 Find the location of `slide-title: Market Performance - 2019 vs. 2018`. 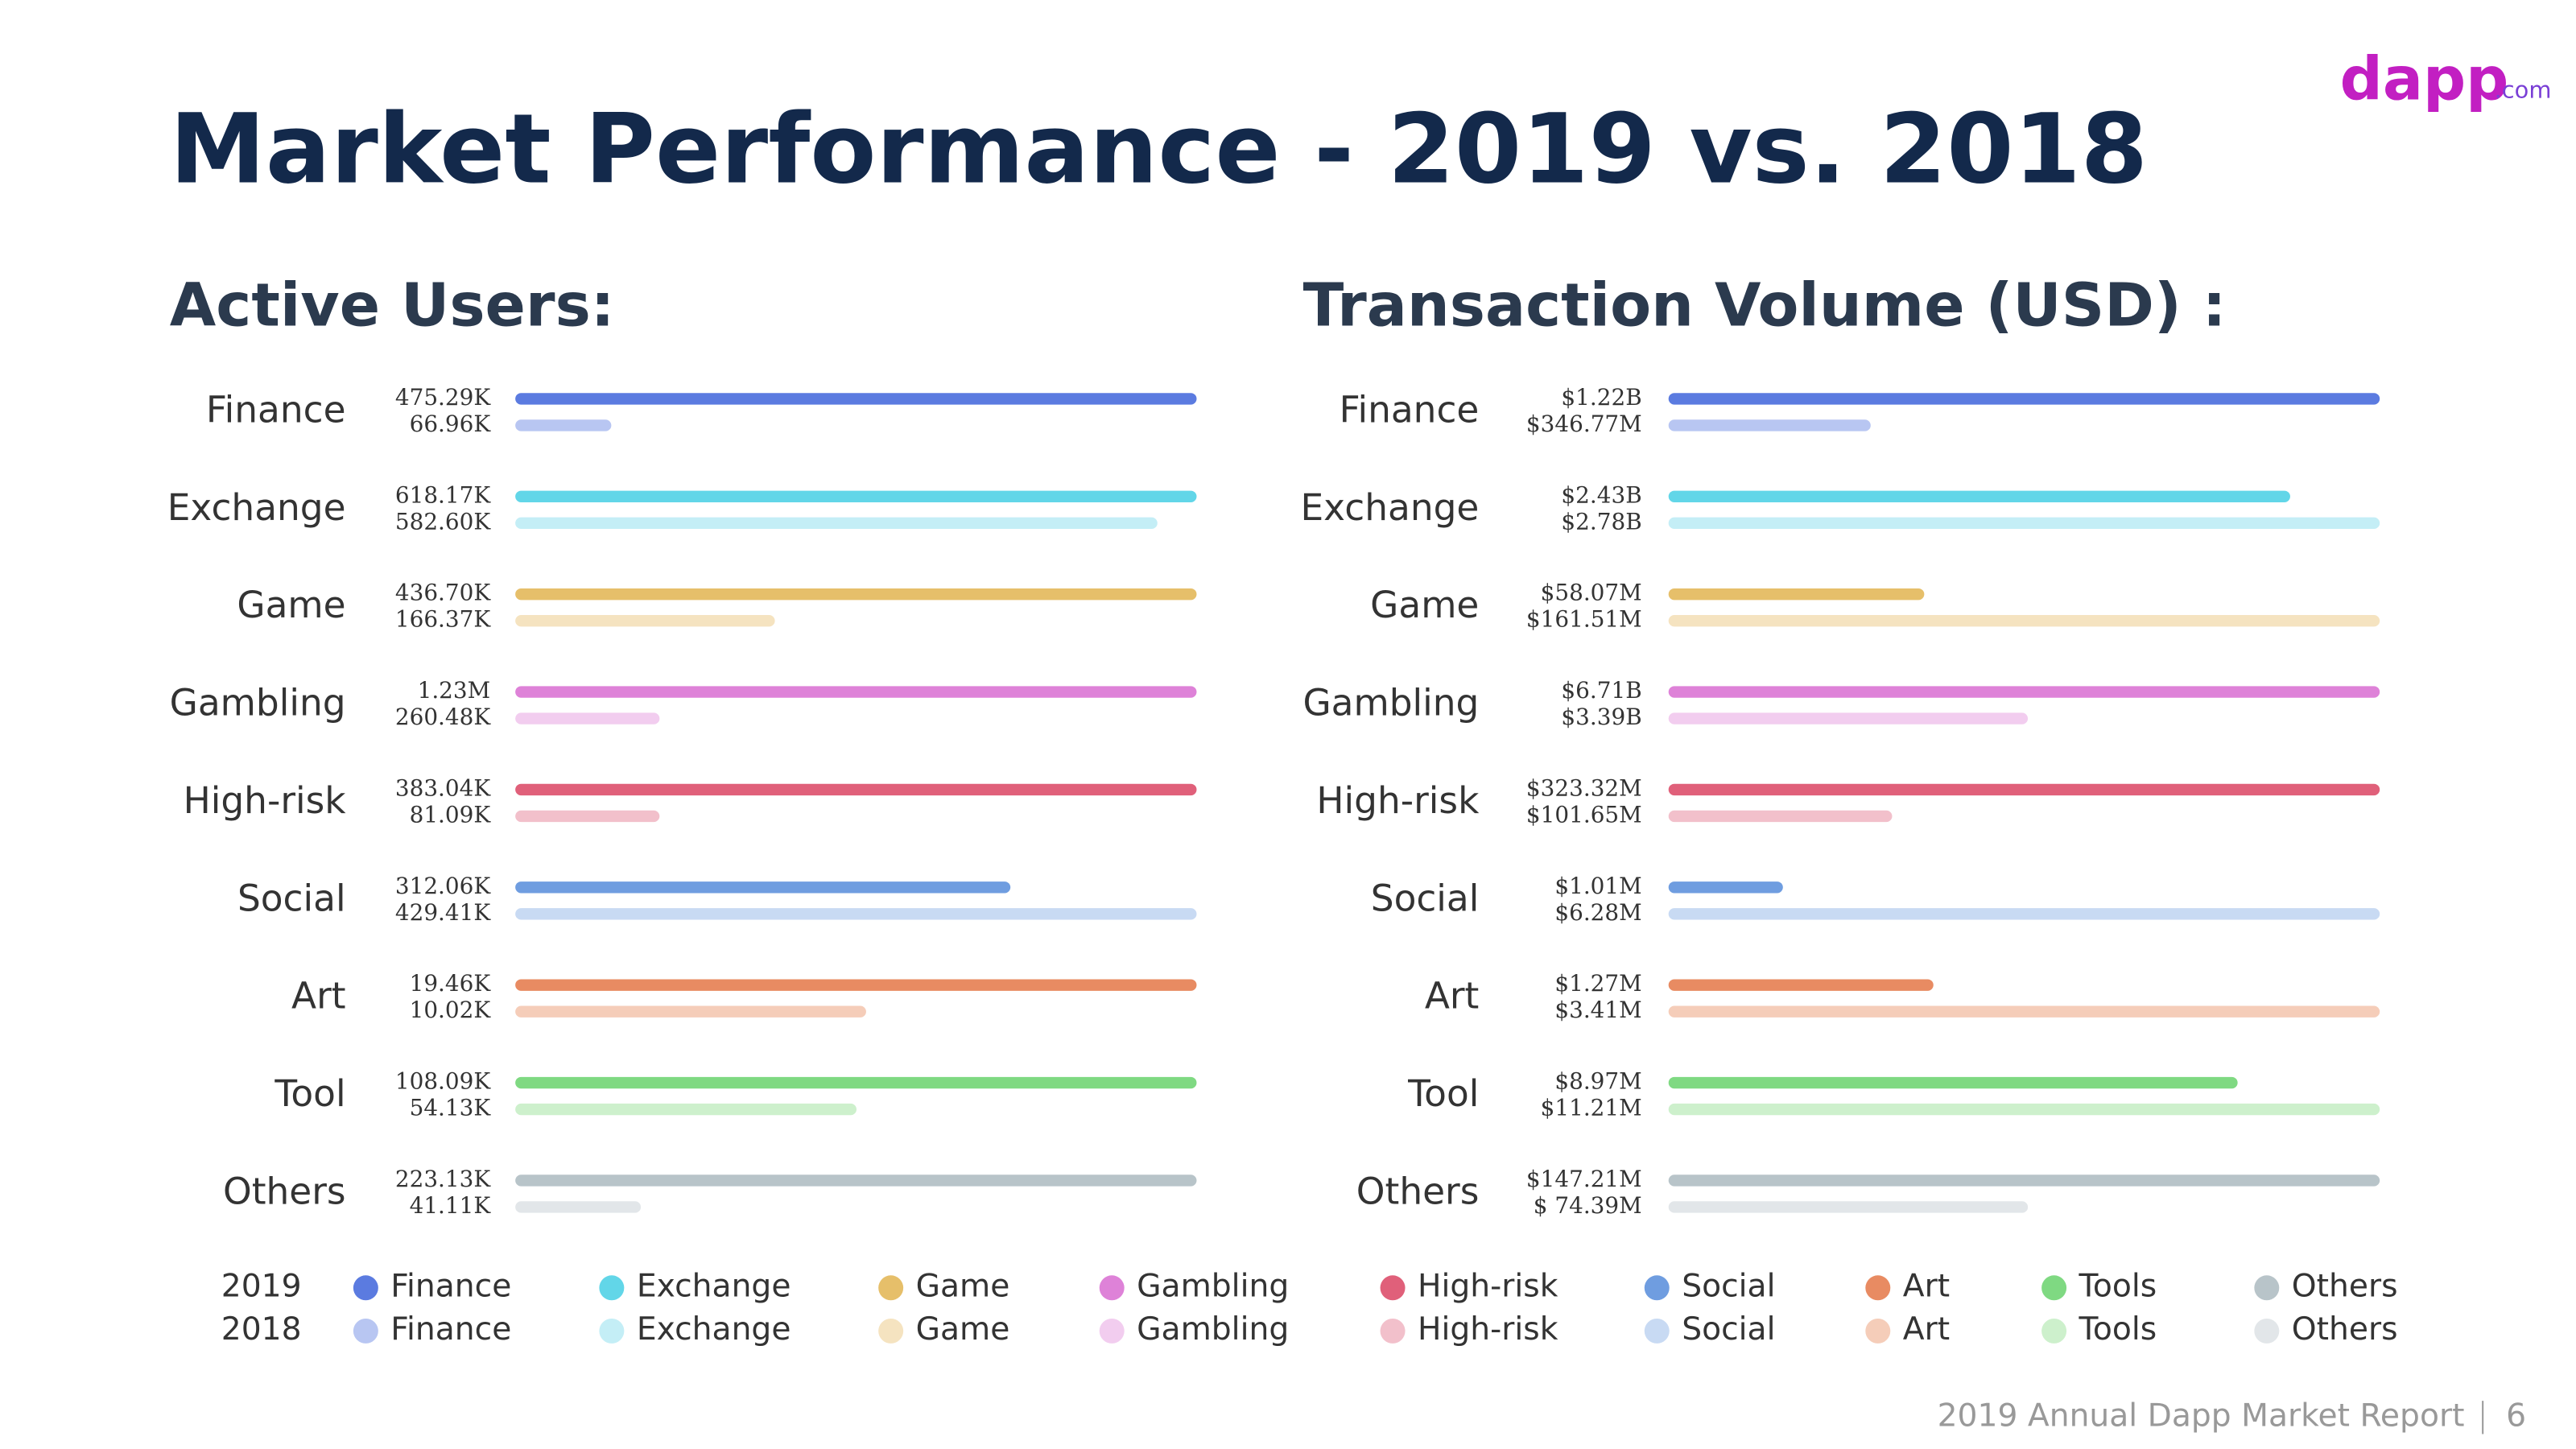

slide-title: Market Performance - 2019 vs. 2018 is located at coordinates (1159, 150).